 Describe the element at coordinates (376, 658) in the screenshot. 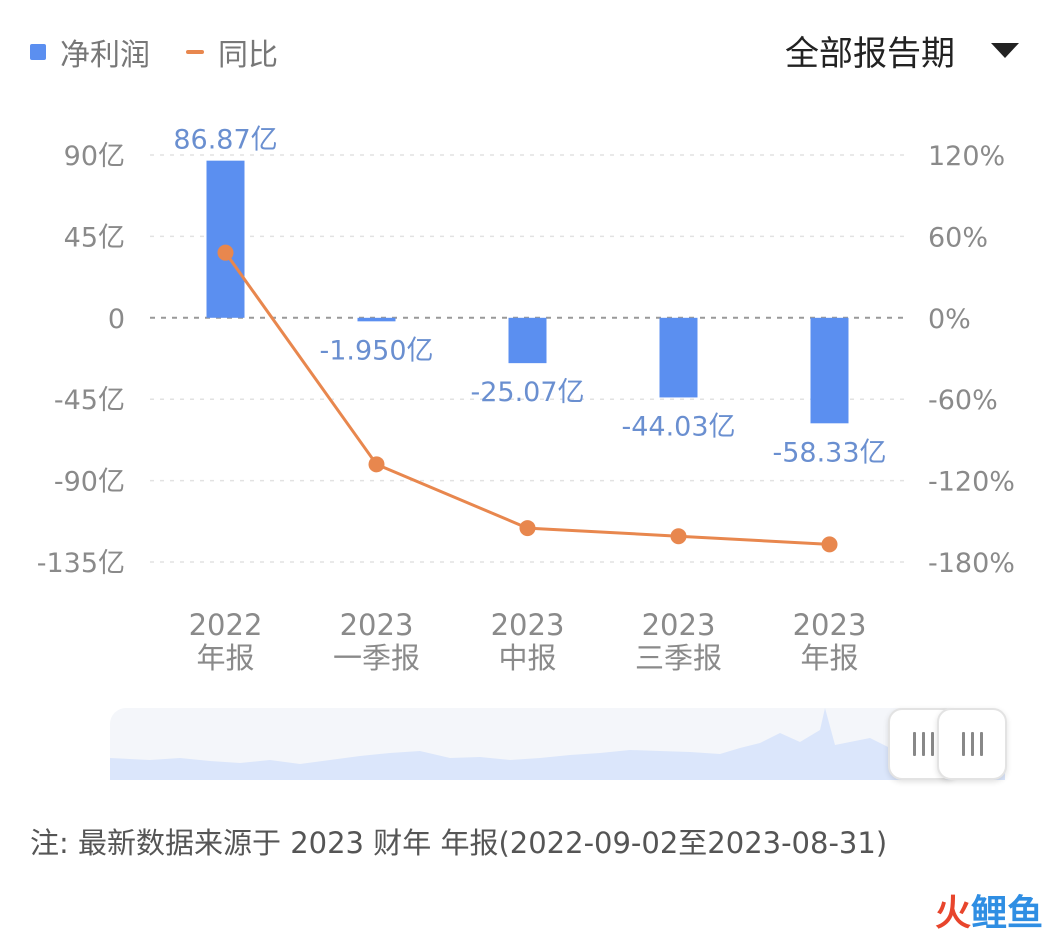

I see `x-tick-label-period: 一季报` at that location.